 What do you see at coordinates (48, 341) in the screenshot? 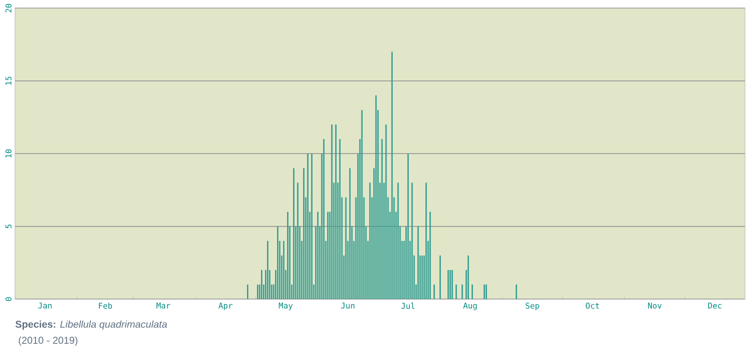
I see `text: (2010 - 2019)` at bounding box center [48, 341].